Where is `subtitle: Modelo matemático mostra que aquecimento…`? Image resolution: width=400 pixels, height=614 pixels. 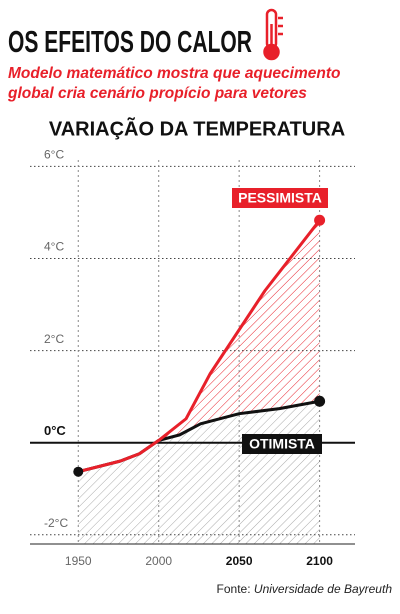 subtitle: Modelo matemático mostra que aquecimento… is located at coordinates (174, 83).